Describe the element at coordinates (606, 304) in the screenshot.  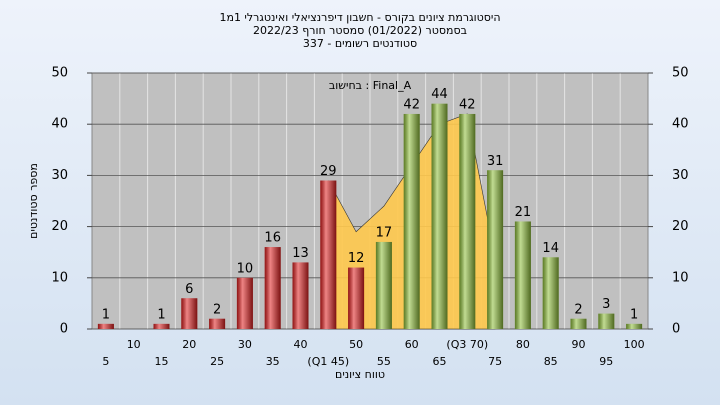
I see `value-label: 3` at that location.